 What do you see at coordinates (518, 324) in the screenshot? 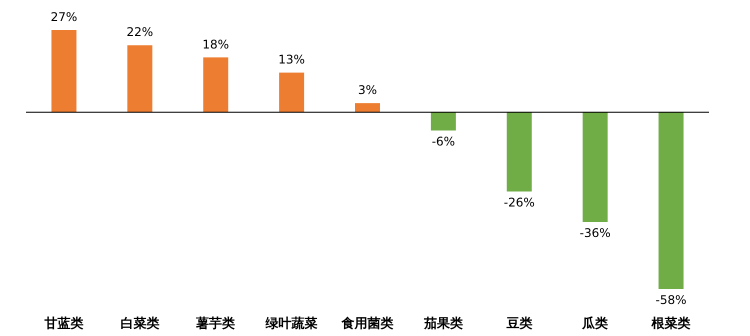
I see `x-tick-label: 豆类` at bounding box center [518, 324].